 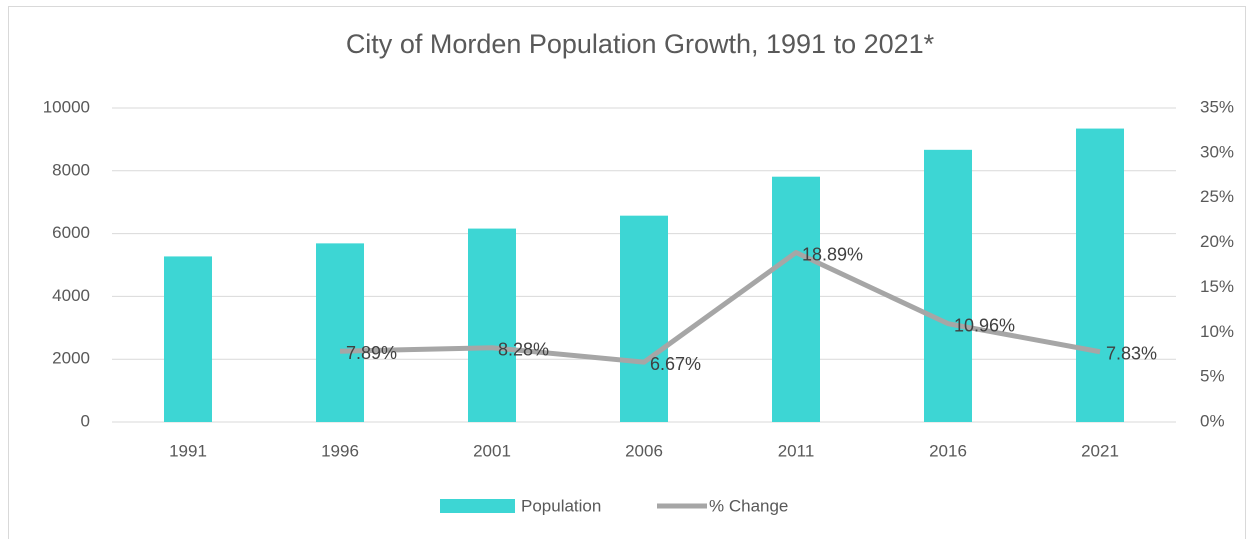 What do you see at coordinates (188, 450) in the screenshot?
I see `x-tick-label: 1991` at bounding box center [188, 450].